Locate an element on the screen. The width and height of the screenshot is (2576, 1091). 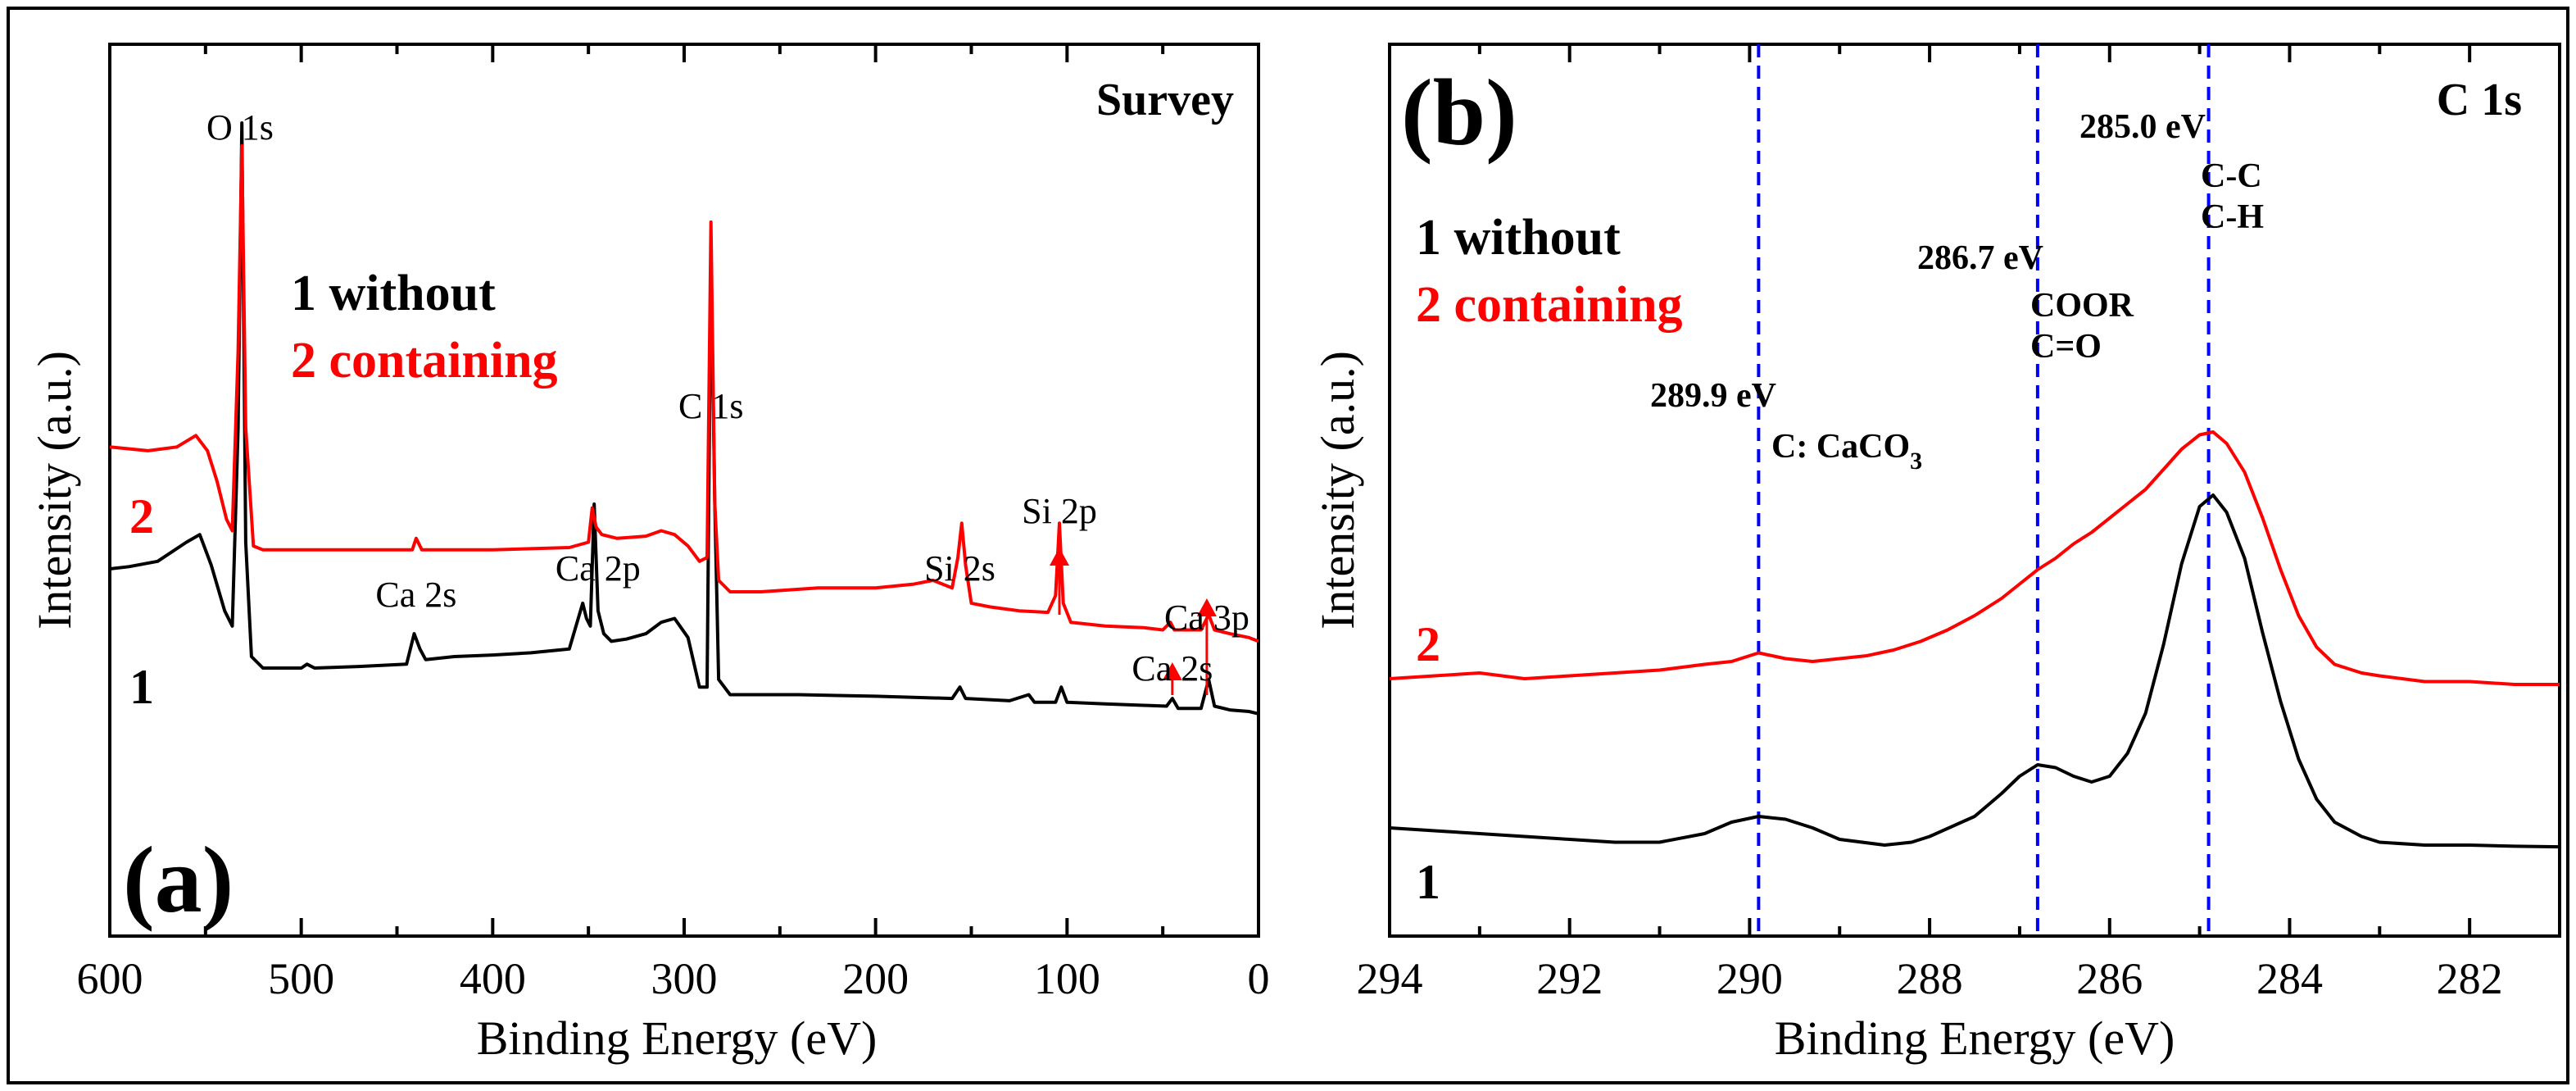
panel-b-curve-label-2: 2 is located at coordinates (1428, 644).